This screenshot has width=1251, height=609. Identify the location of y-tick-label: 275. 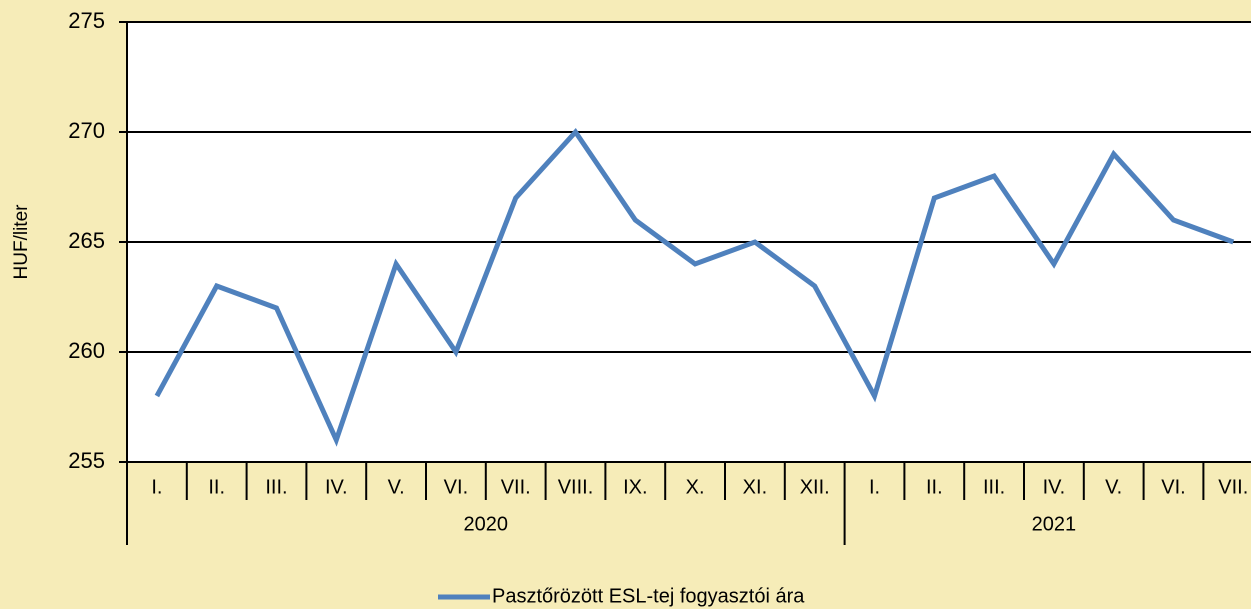
(86, 20).